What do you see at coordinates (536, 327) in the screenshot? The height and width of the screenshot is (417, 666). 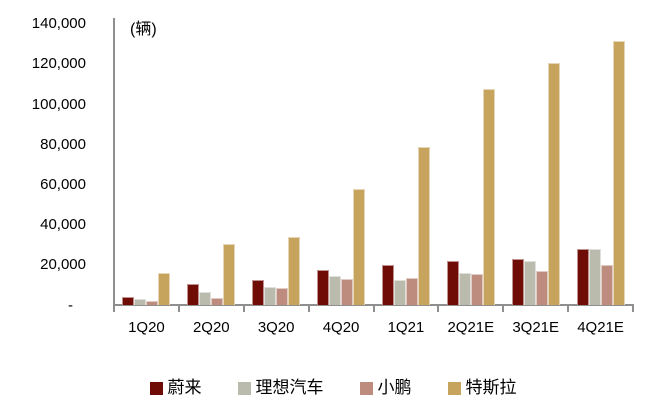 I see `x-axis-label: 3Q21E` at bounding box center [536, 327].